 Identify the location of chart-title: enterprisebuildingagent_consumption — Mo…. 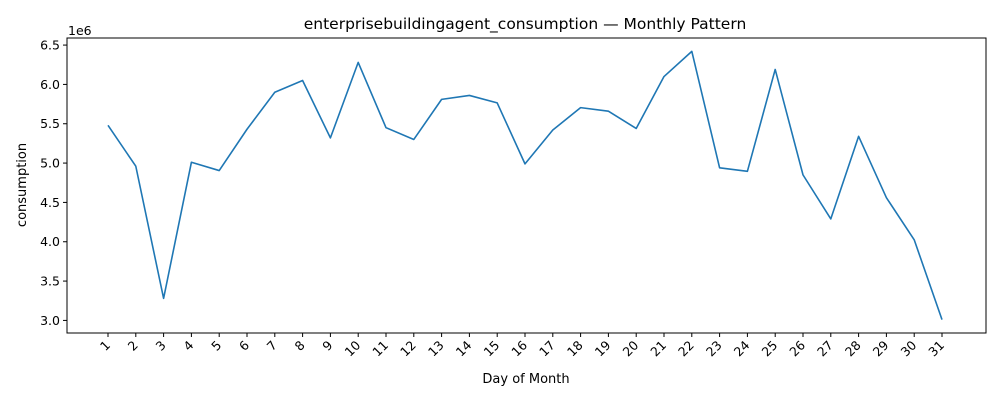
(525, 24).